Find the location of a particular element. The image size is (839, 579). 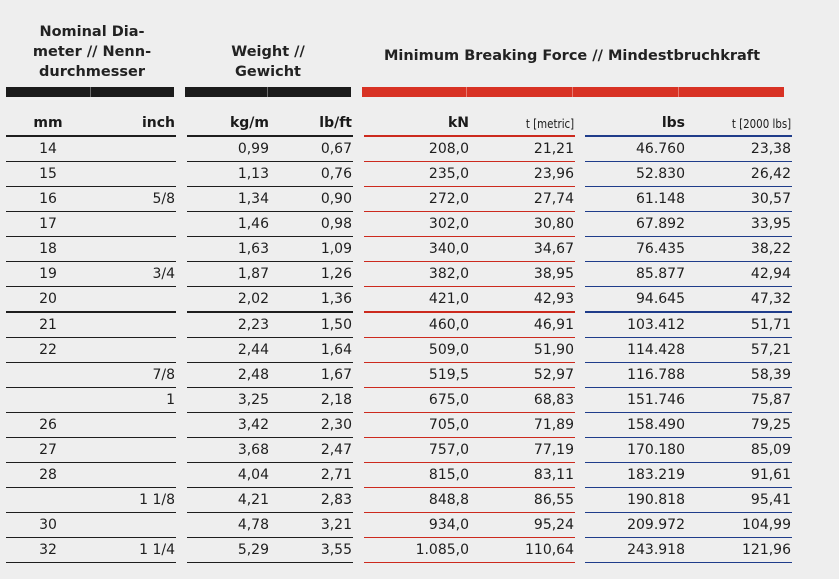

cell-mm: 30 is located at coordinates (48, 525).